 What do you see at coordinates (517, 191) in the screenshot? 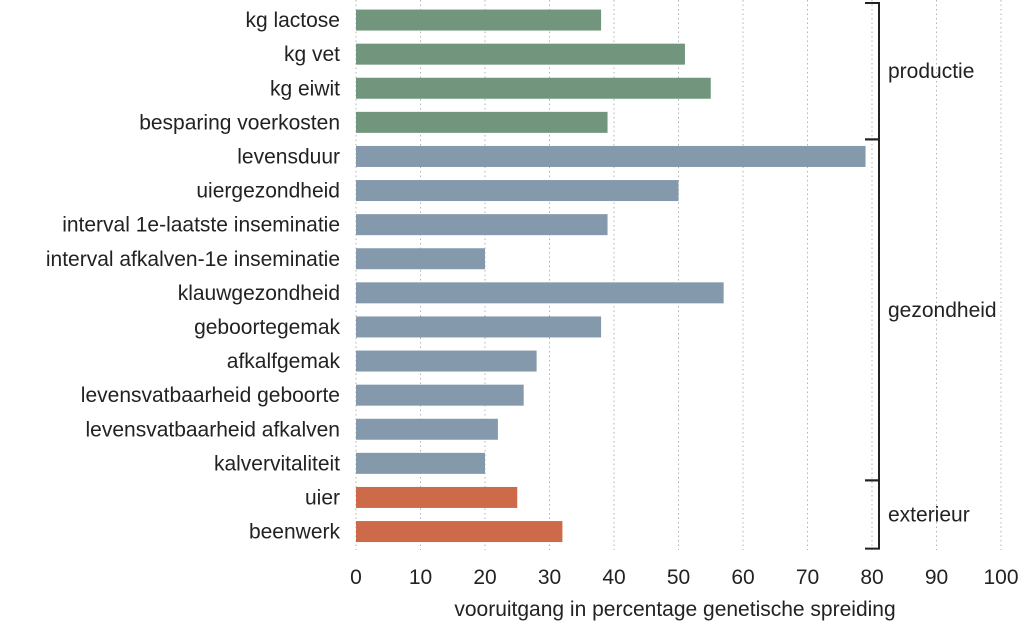
I see `bar-uiergezondheid` at bounding box center [517, 191].